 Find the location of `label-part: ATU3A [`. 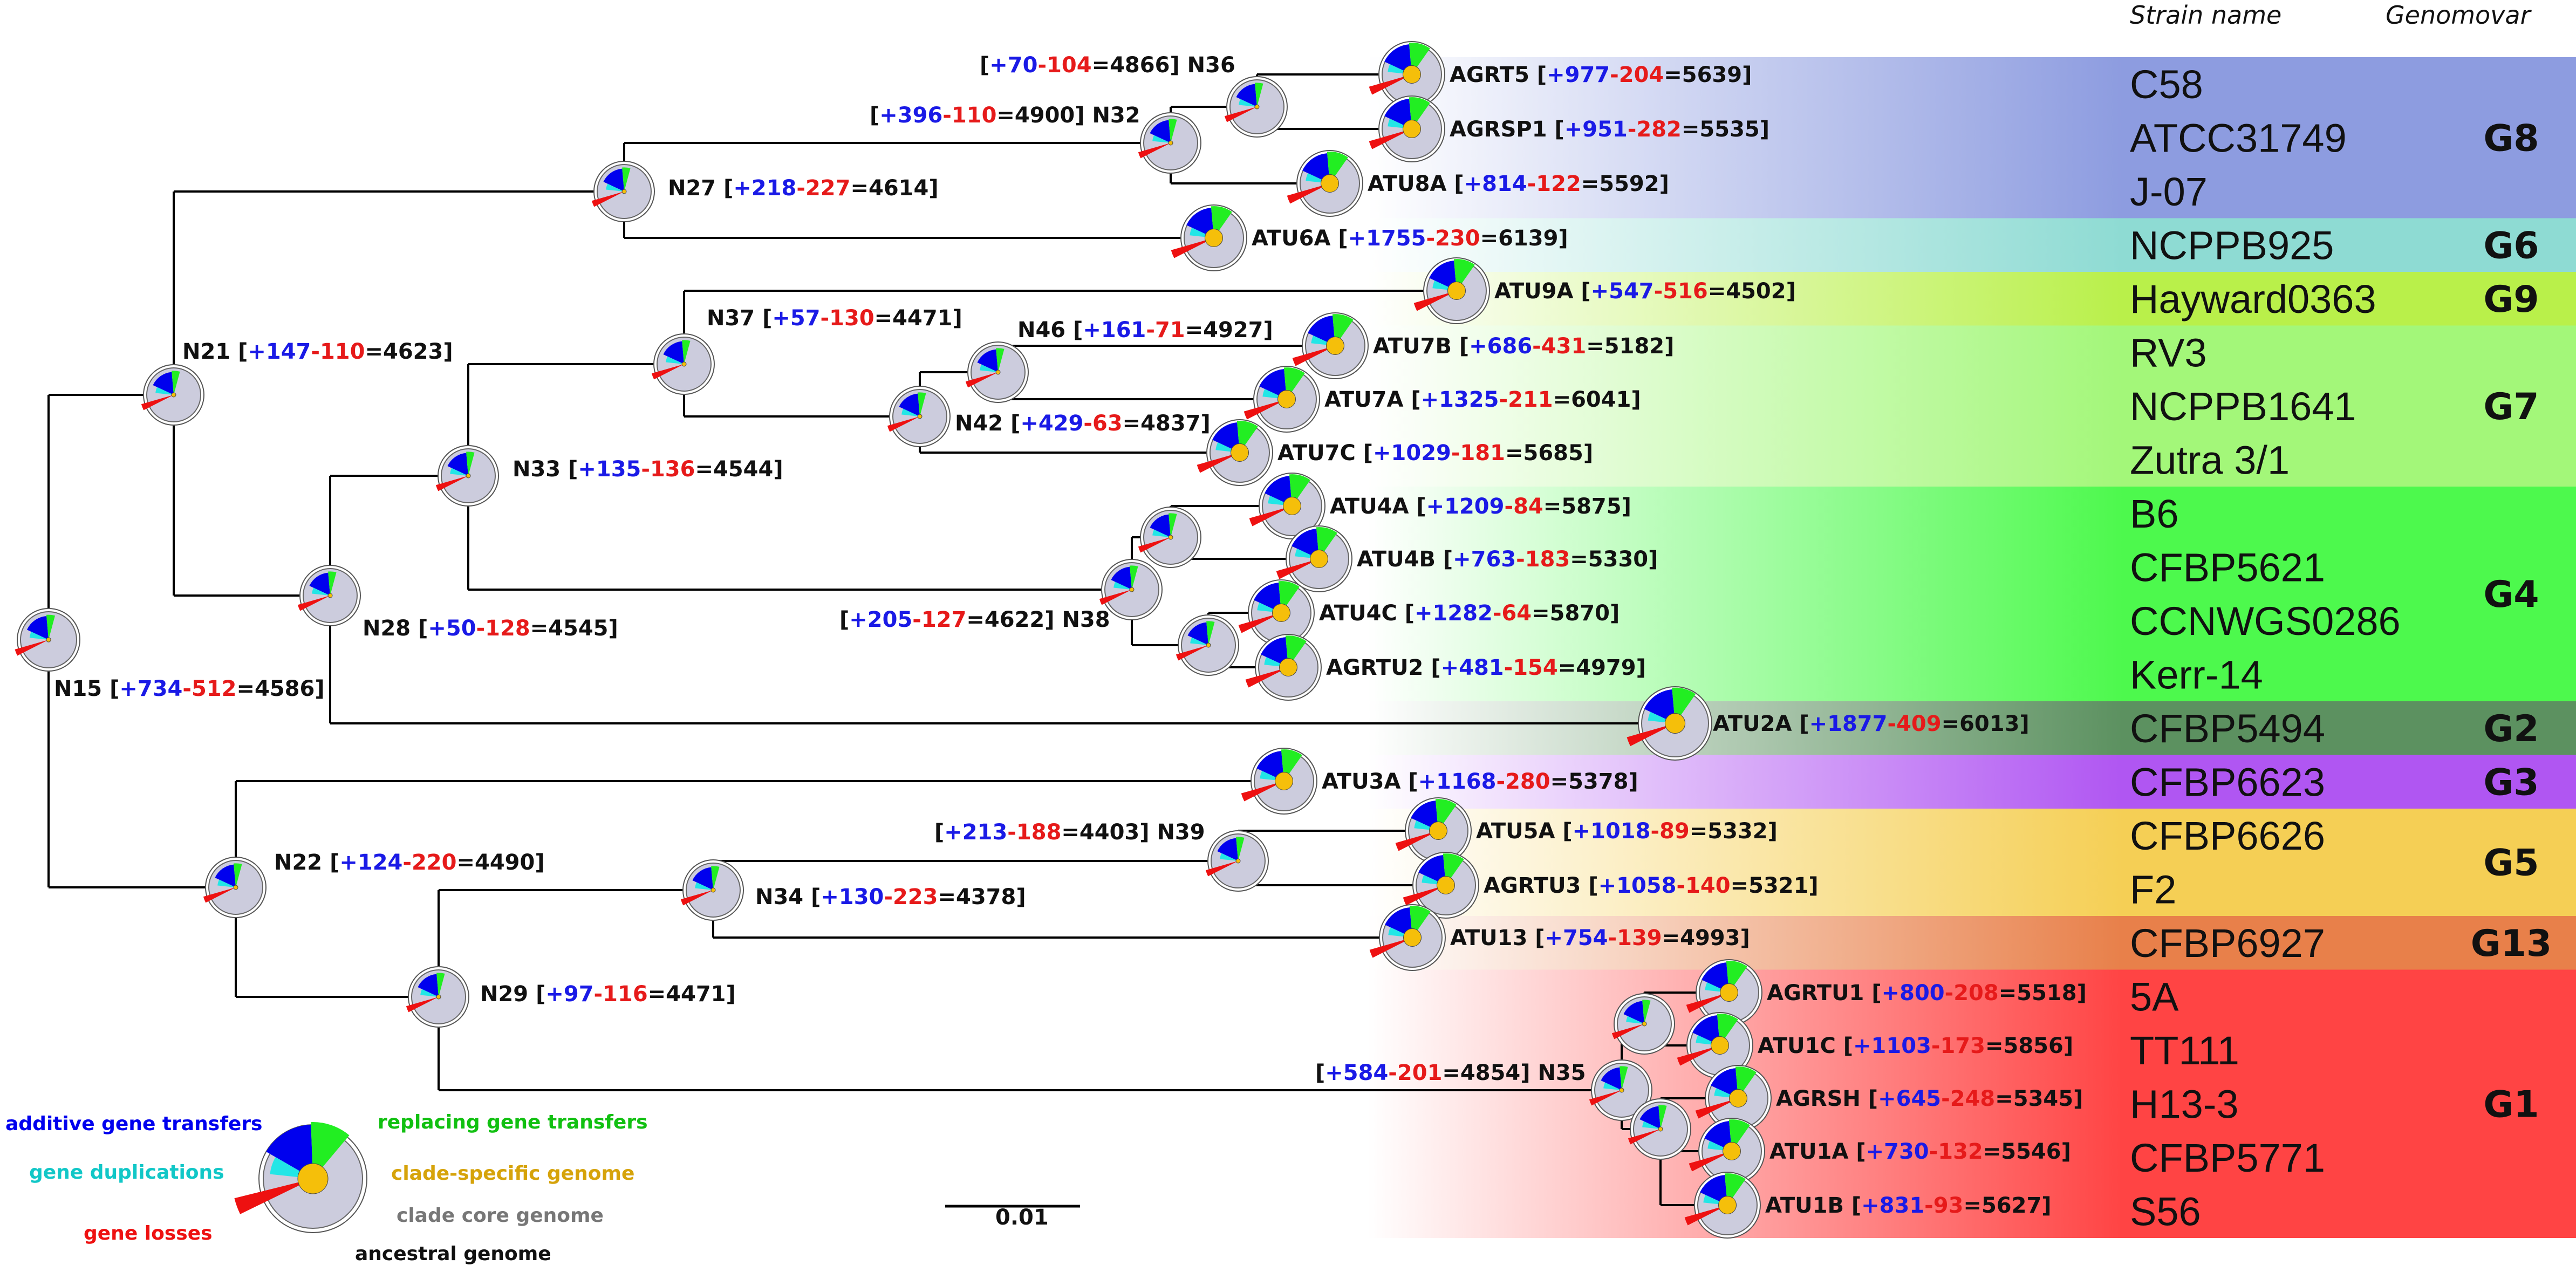

label-part: ATU3A [ is located at coordinates (1370, 782).